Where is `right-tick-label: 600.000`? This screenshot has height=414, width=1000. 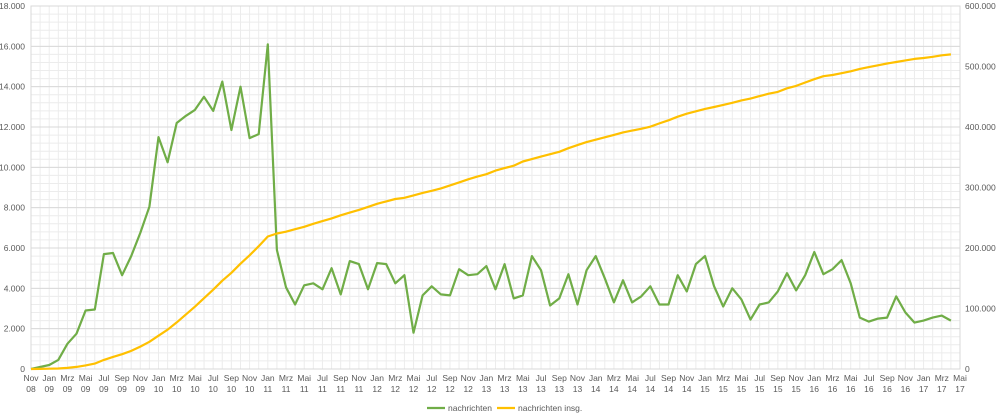 right-tick-label: 600.000 is located at coordinates (980, 6).